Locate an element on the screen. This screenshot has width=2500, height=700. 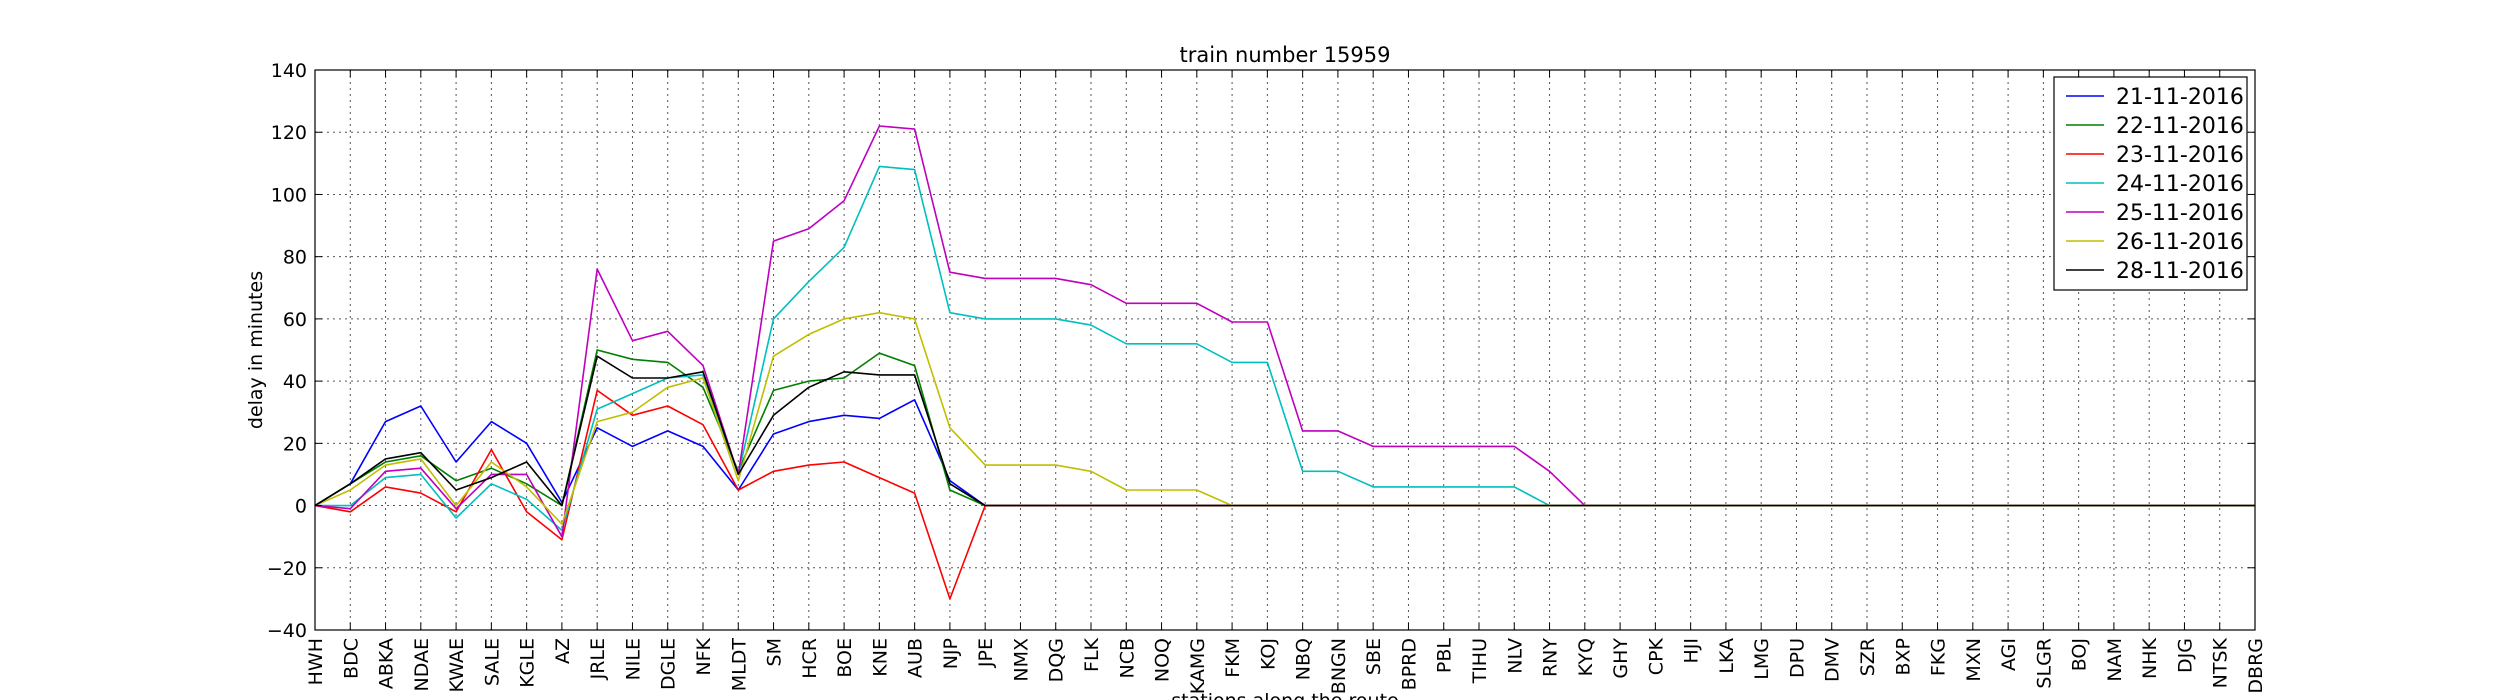
x-tick-label: BDC is located at coordinates (351, 658).